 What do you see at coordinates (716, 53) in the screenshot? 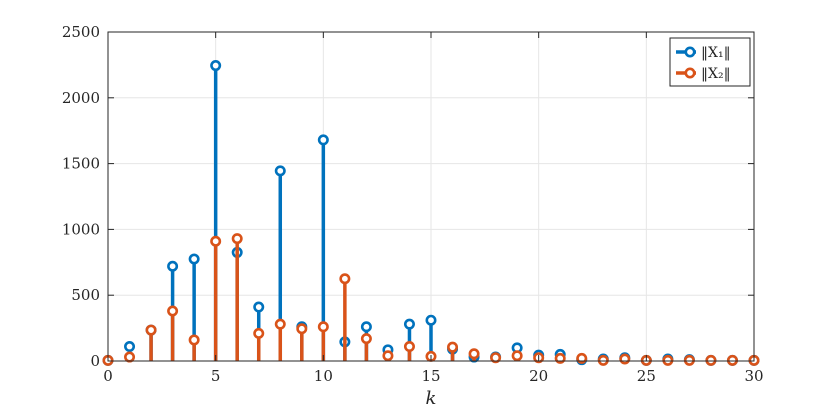
I see `legend-entry-label: ‖X₁‖` at bounding box center [716, 53].